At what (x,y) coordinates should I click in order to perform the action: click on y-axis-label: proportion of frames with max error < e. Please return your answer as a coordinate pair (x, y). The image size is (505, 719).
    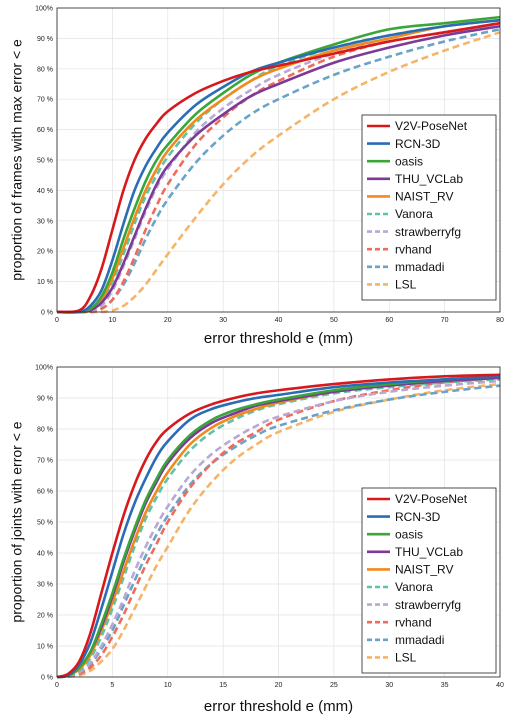
    Looking at the image, I should click on (17, 160).